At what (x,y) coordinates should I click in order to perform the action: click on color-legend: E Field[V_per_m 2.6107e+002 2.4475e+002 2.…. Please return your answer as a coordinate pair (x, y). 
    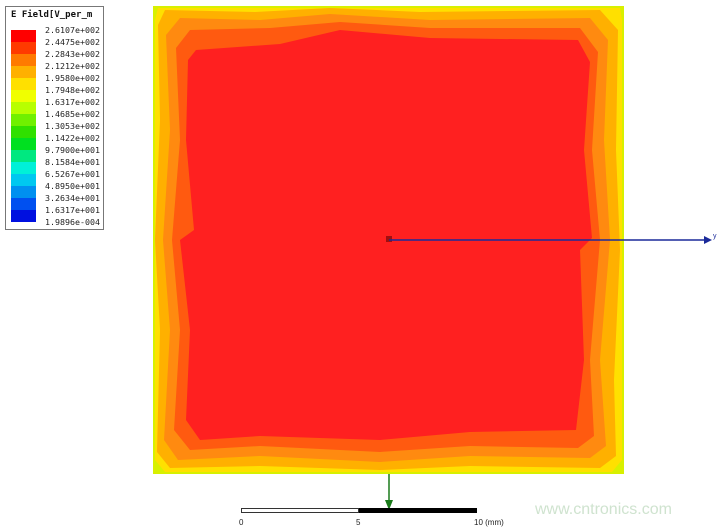
    Looking at the image, I should click on (54, 118).